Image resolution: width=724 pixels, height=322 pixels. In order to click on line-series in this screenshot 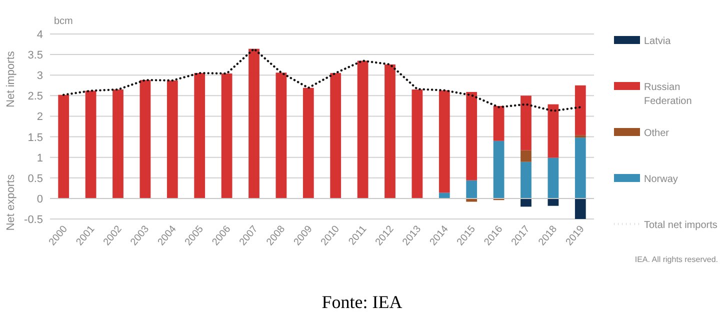, I will do `click(322, 80)`.